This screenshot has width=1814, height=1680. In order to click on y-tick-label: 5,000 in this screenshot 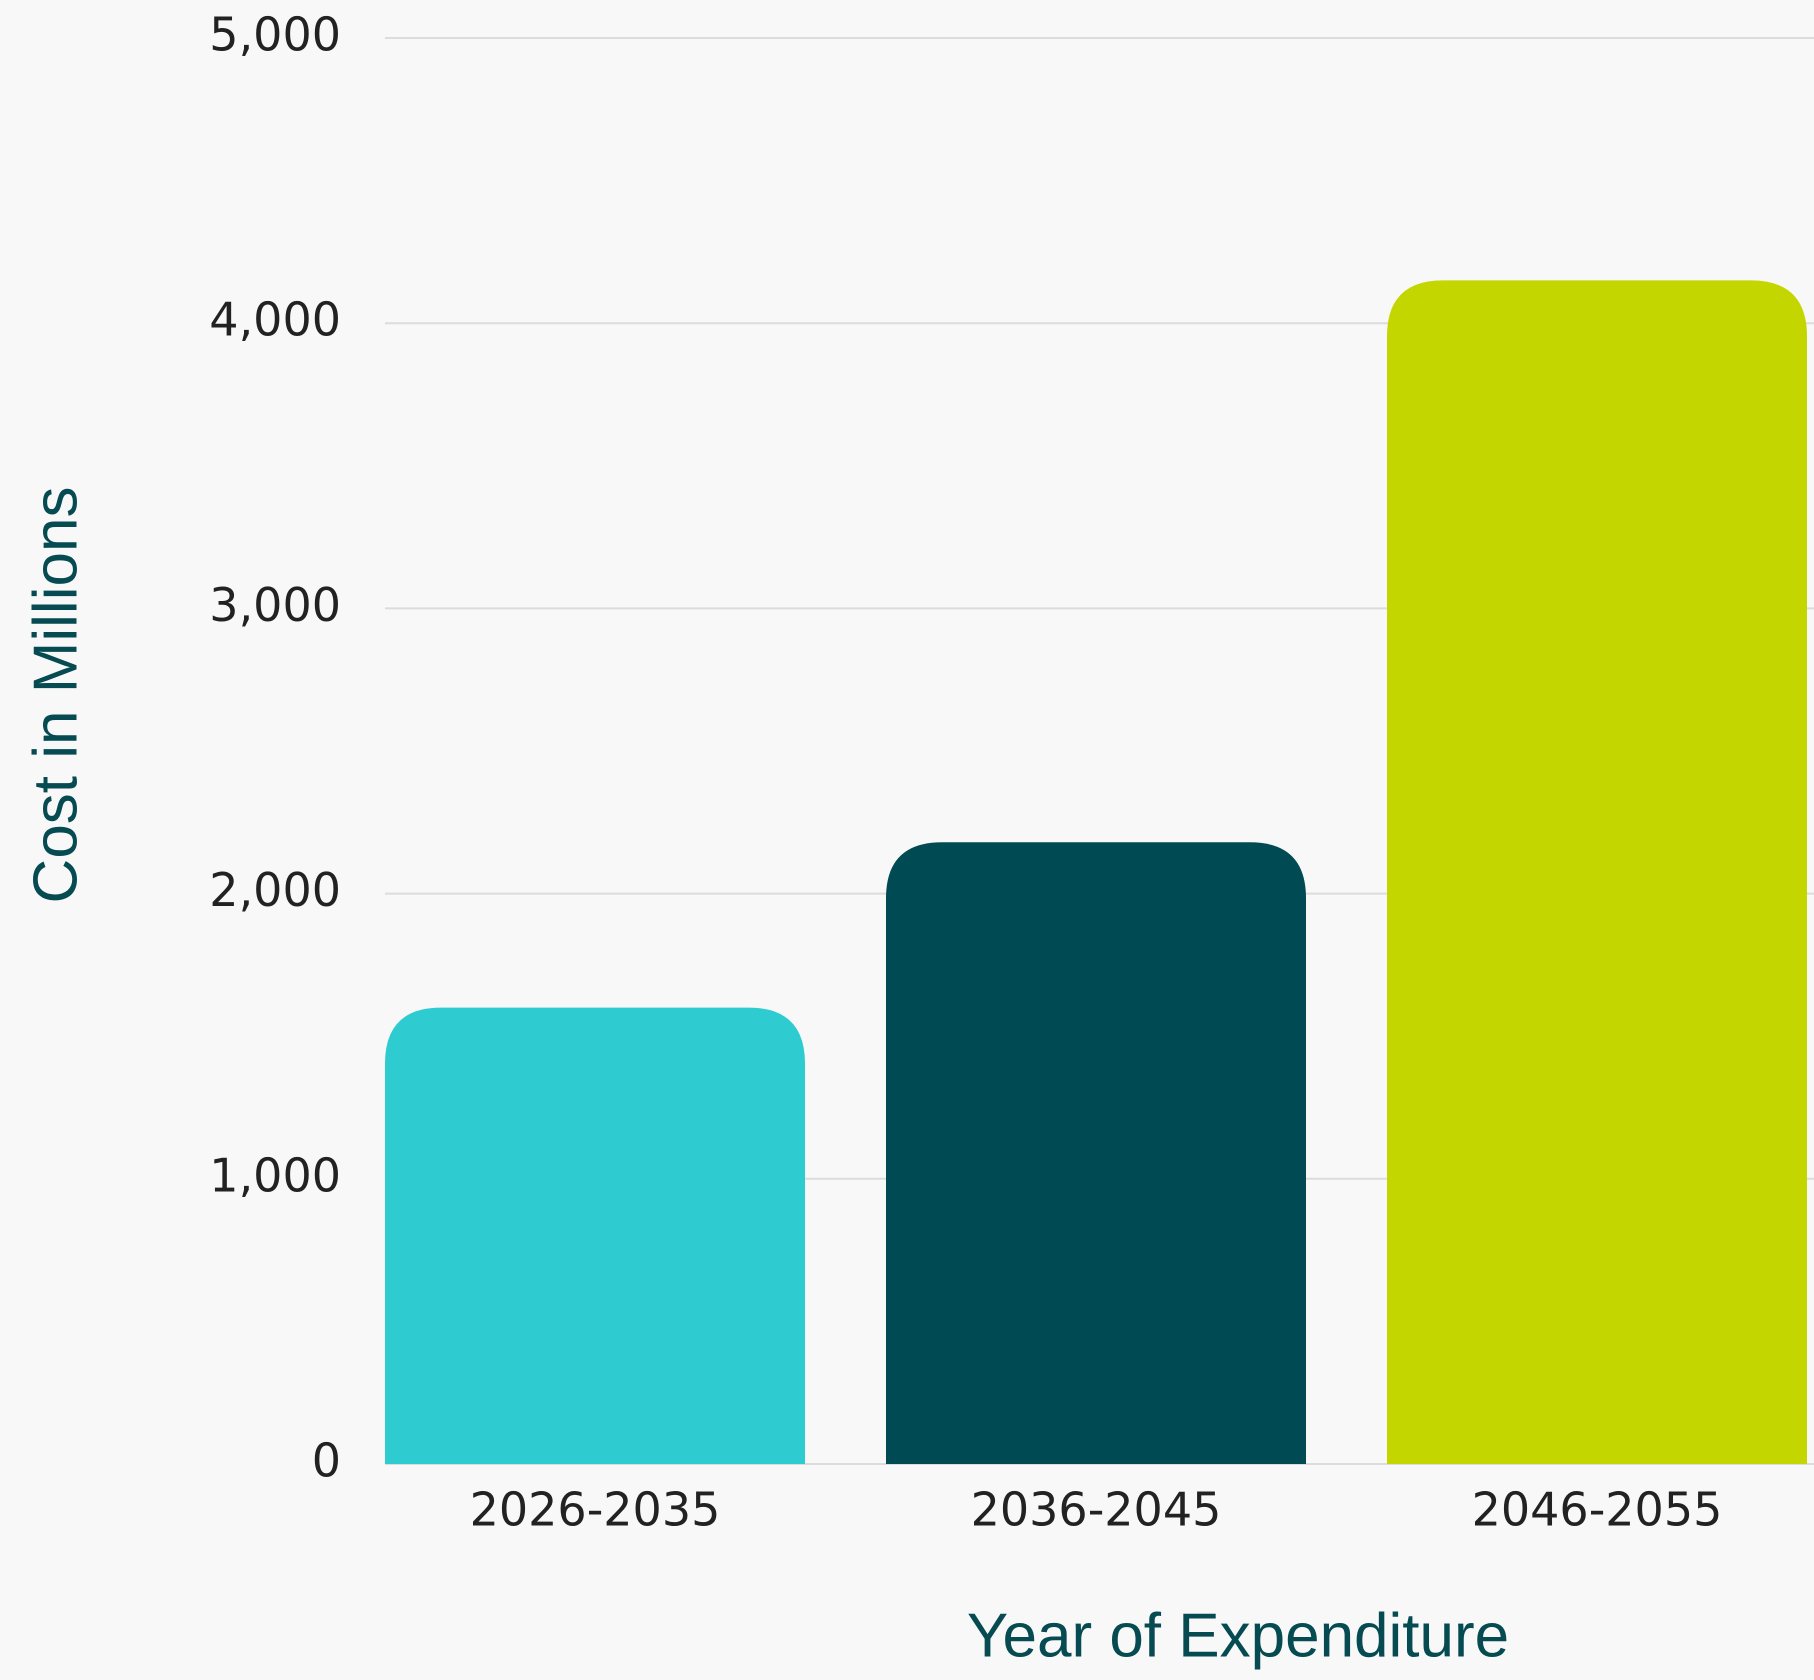, I will do `click(275, 35)`.